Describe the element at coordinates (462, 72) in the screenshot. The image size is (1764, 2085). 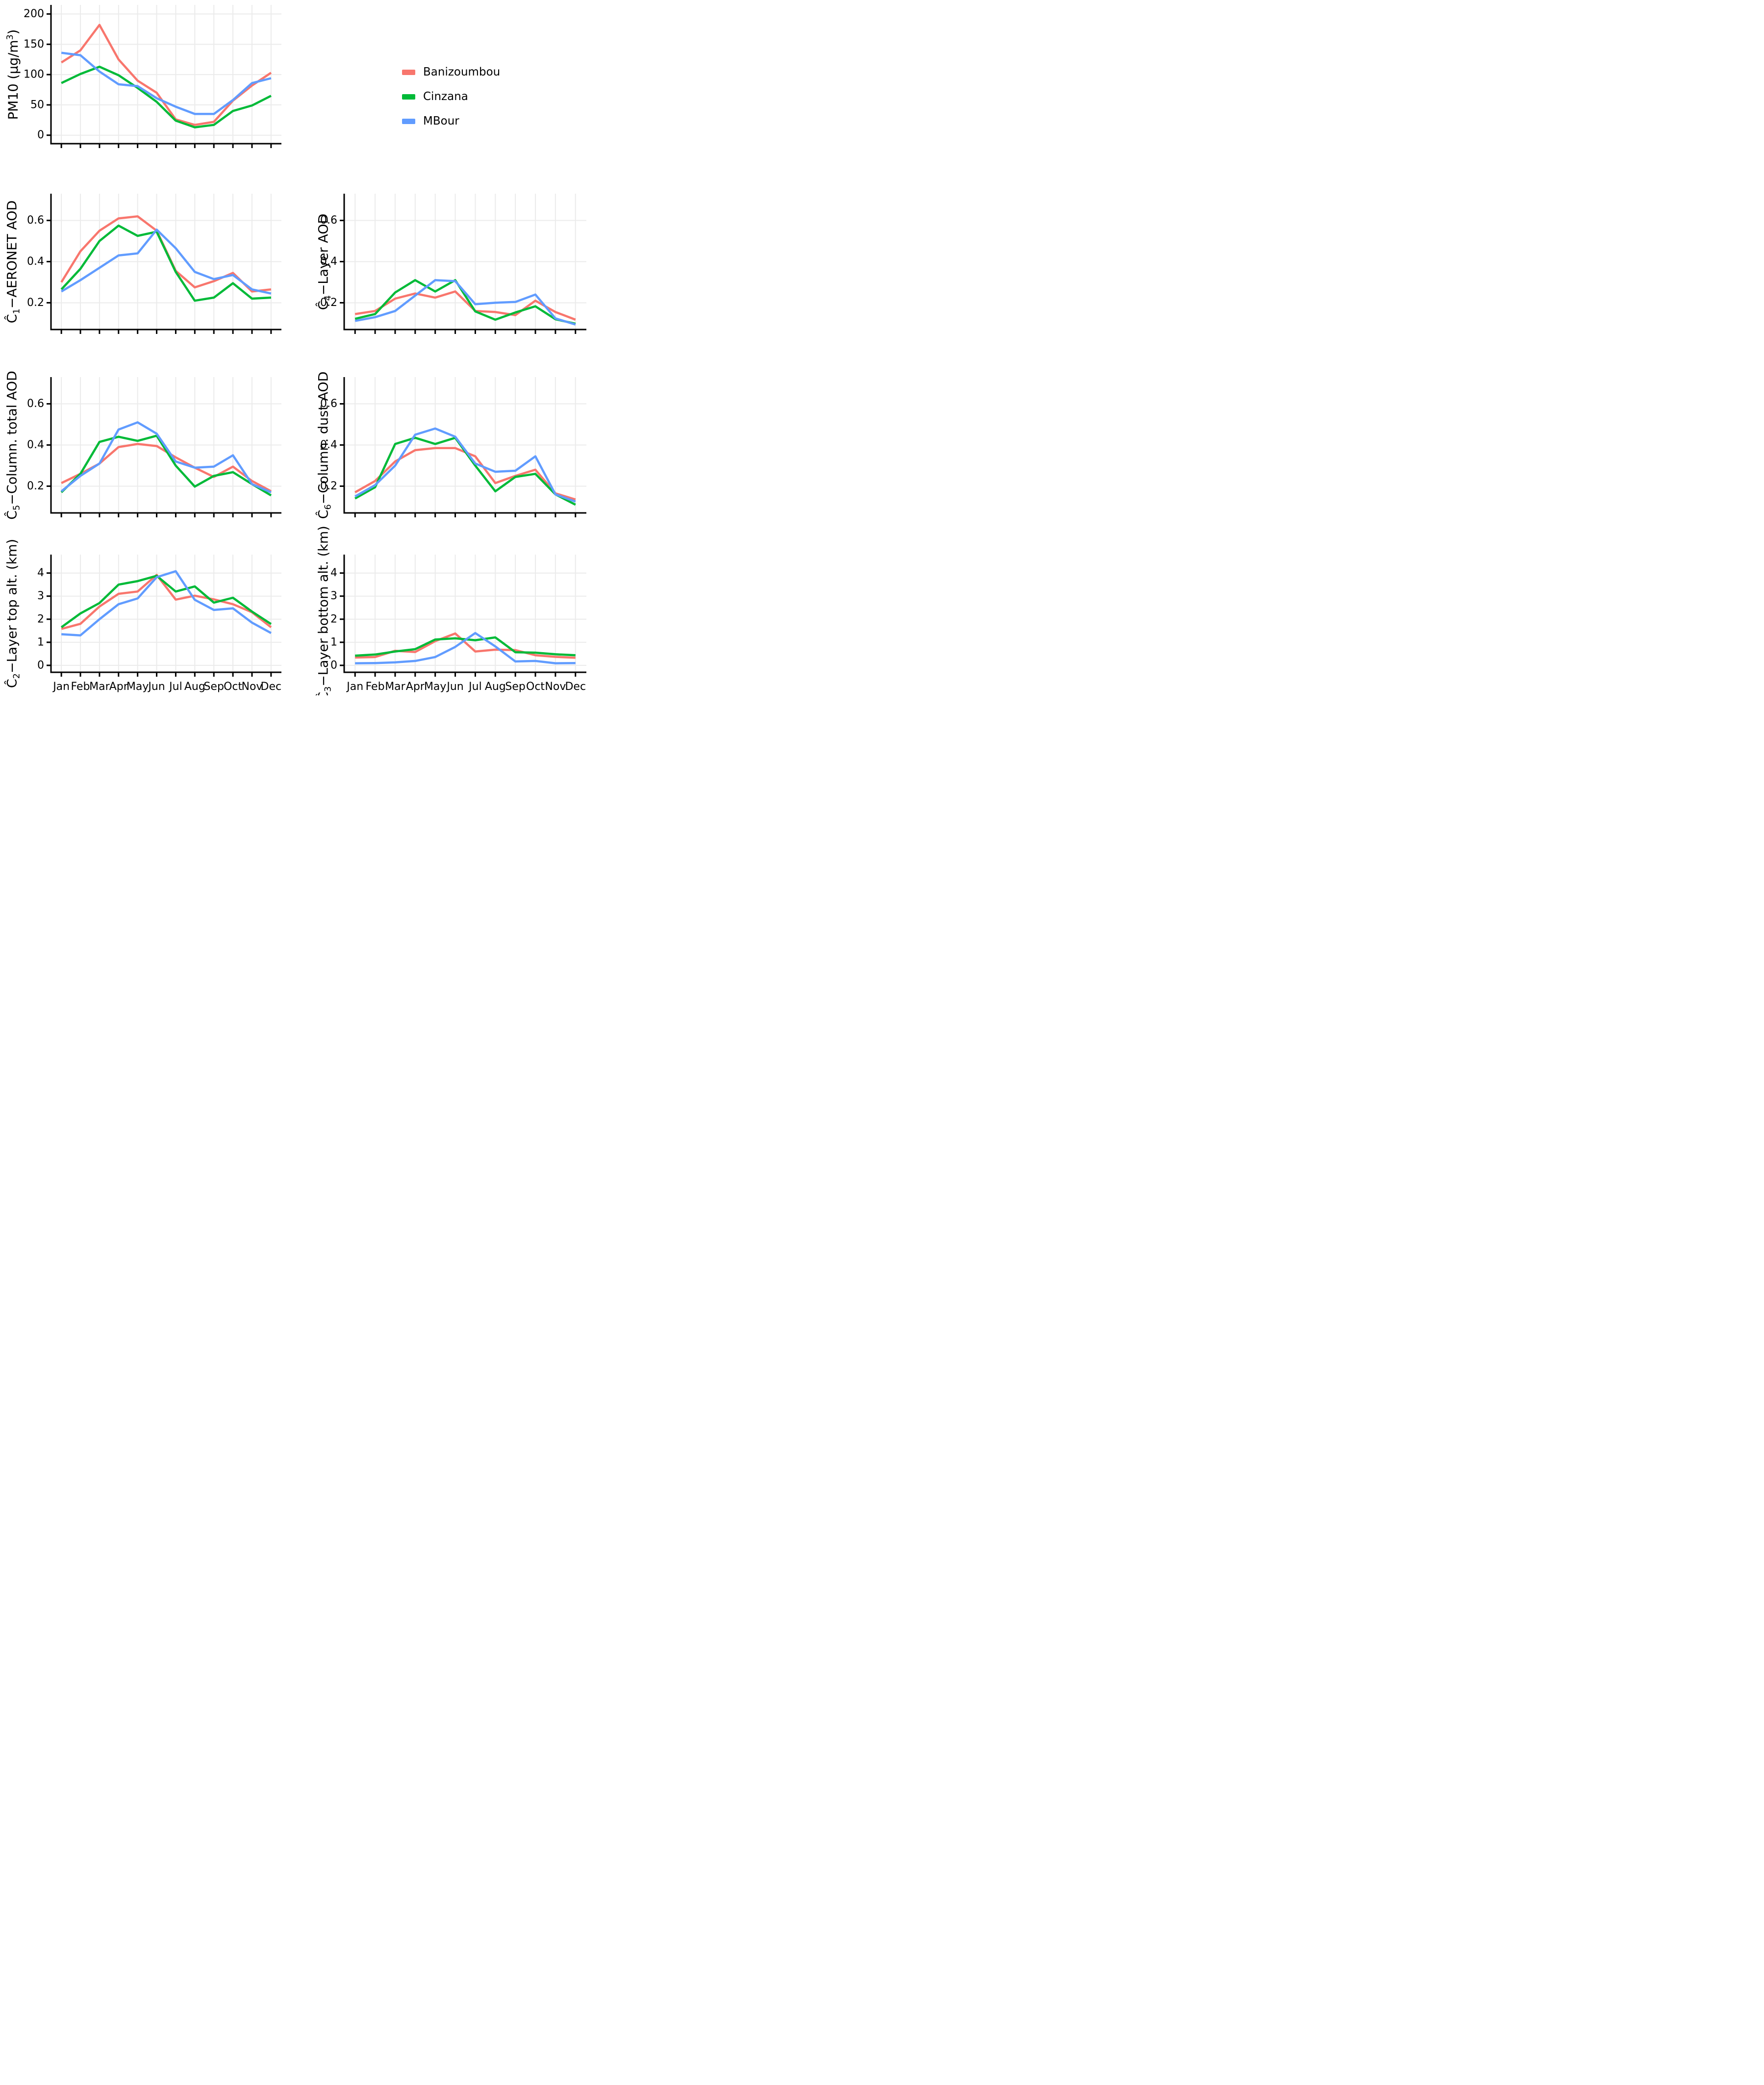
I see `legend-label-banizoumbou: Banizoumbou` at that location.